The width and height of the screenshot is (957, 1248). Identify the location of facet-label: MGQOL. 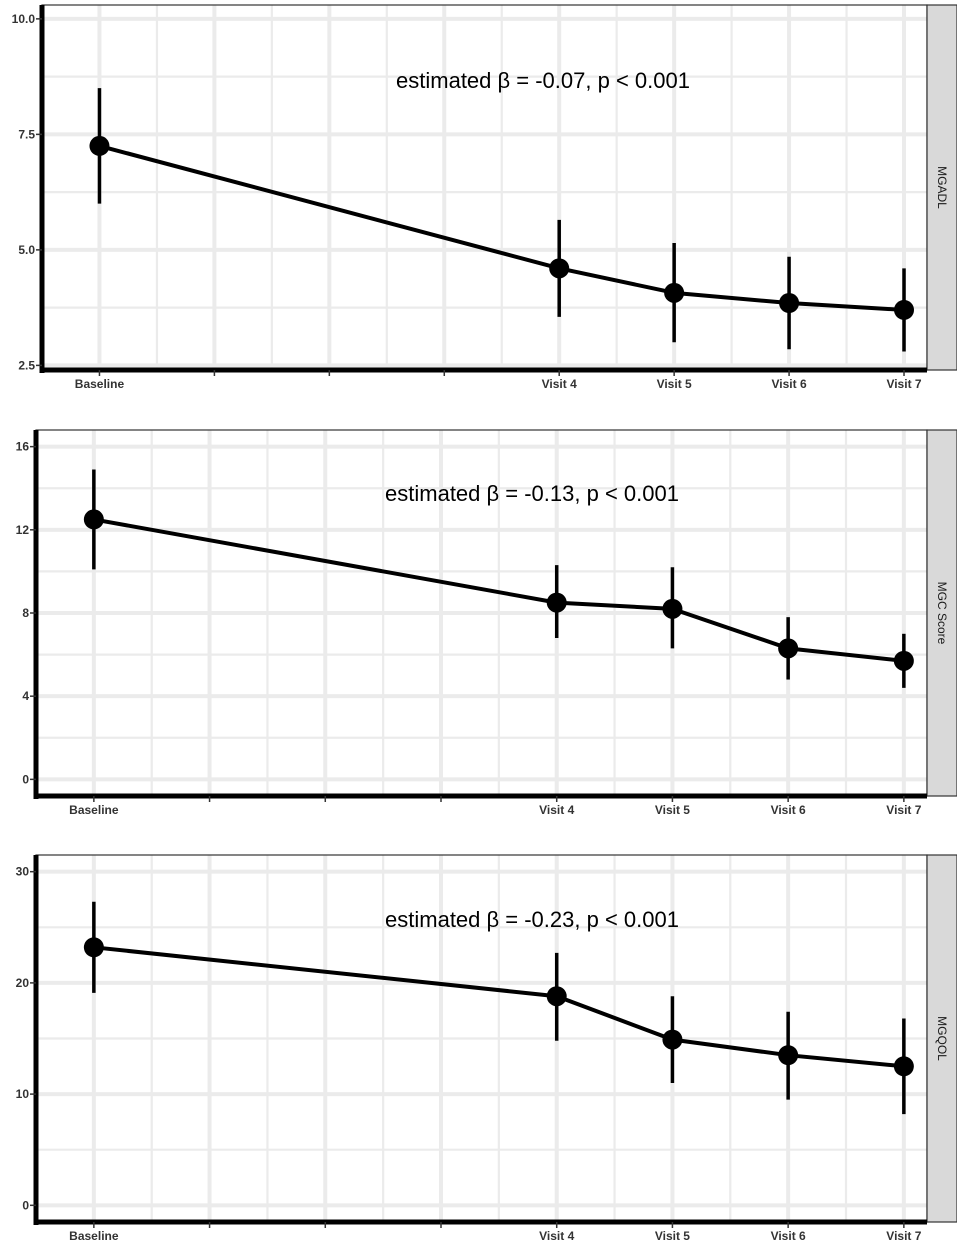
(942, 1038).